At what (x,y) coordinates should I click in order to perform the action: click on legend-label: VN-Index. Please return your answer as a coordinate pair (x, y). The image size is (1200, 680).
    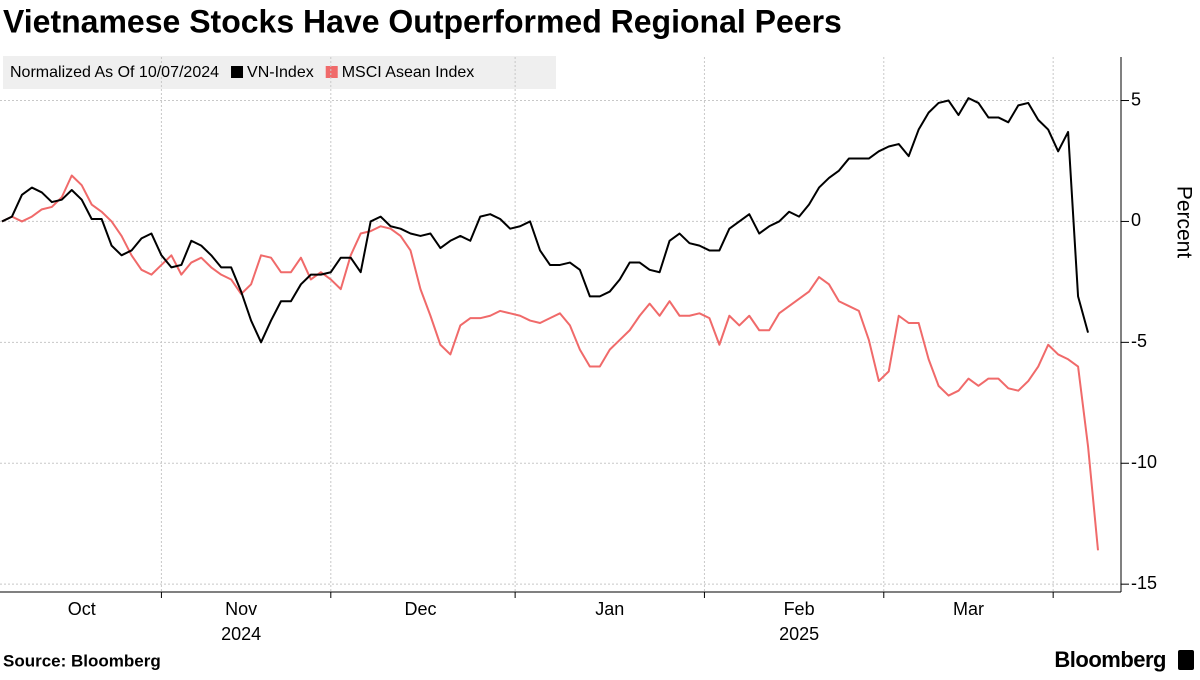
    Looking at the image, I should click on (280, 72).